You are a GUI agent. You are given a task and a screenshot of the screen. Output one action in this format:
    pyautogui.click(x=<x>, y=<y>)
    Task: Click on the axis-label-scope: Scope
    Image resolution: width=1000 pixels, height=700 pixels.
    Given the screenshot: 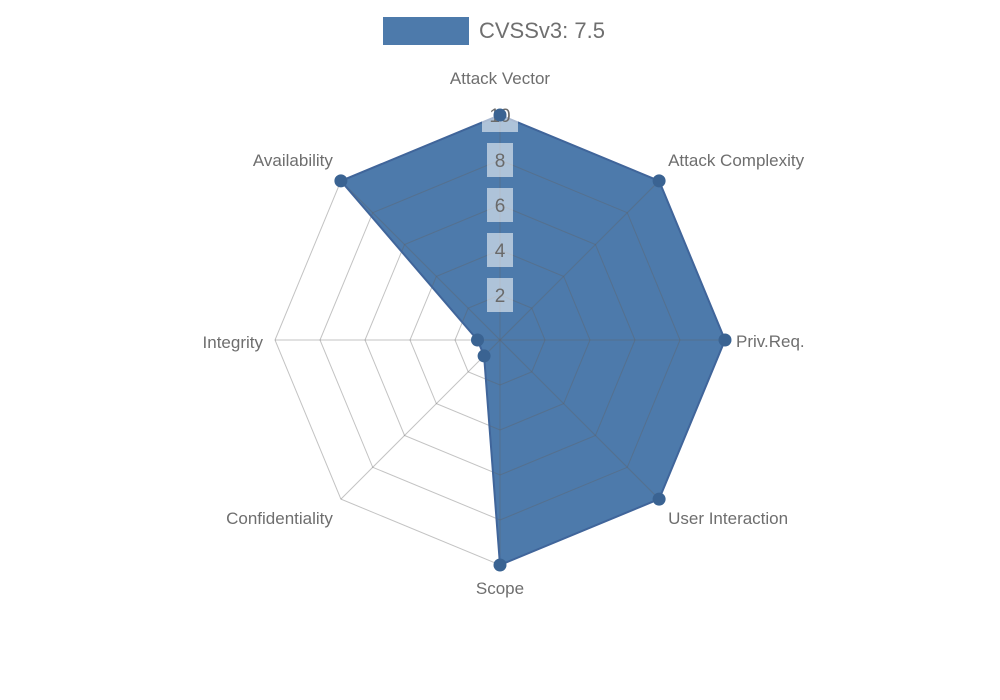 What is the action you would take?
    pyautogui.click(x=500, y=588)
    